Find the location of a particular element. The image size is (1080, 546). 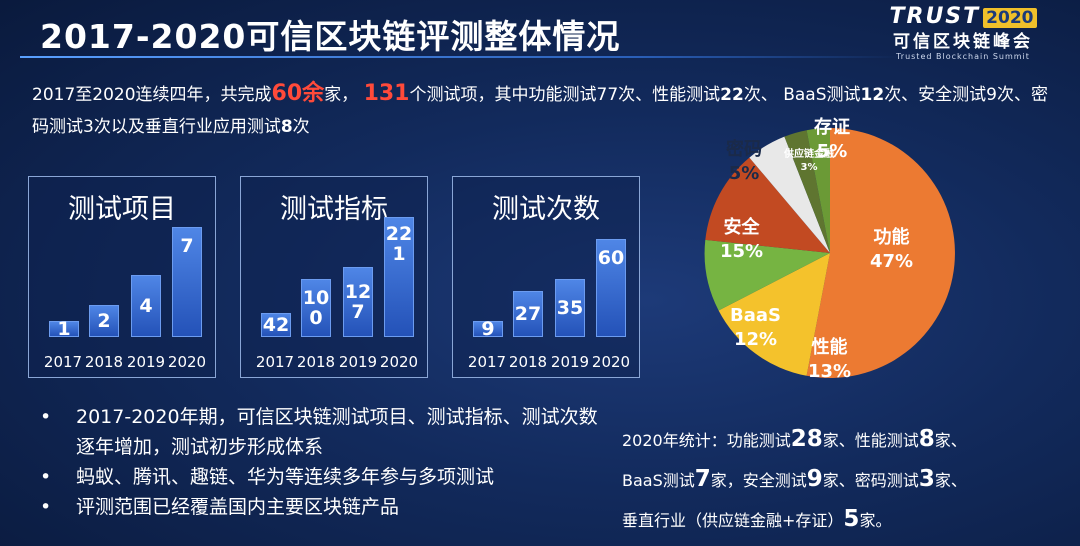

logo-year: 2020 is located at coordinates (1010, 18).